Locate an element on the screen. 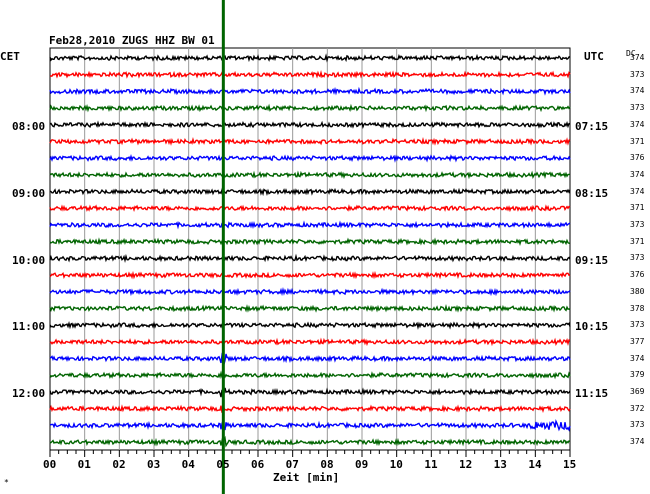 This screenshot has height=494, width=650. left-time-label: 08:00 is located at coordinates (29, 126).